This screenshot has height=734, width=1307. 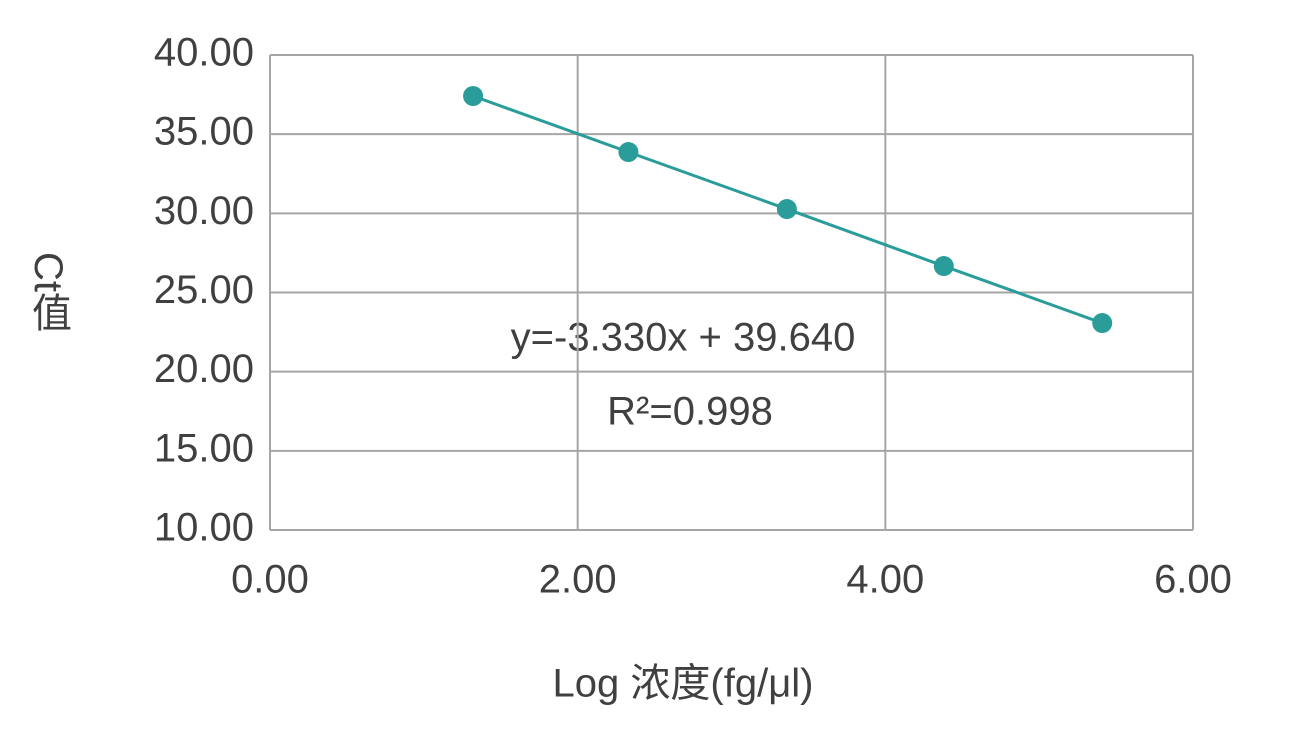 I want to click on x-tick-label: 4.00, so click(x=885, y=580).